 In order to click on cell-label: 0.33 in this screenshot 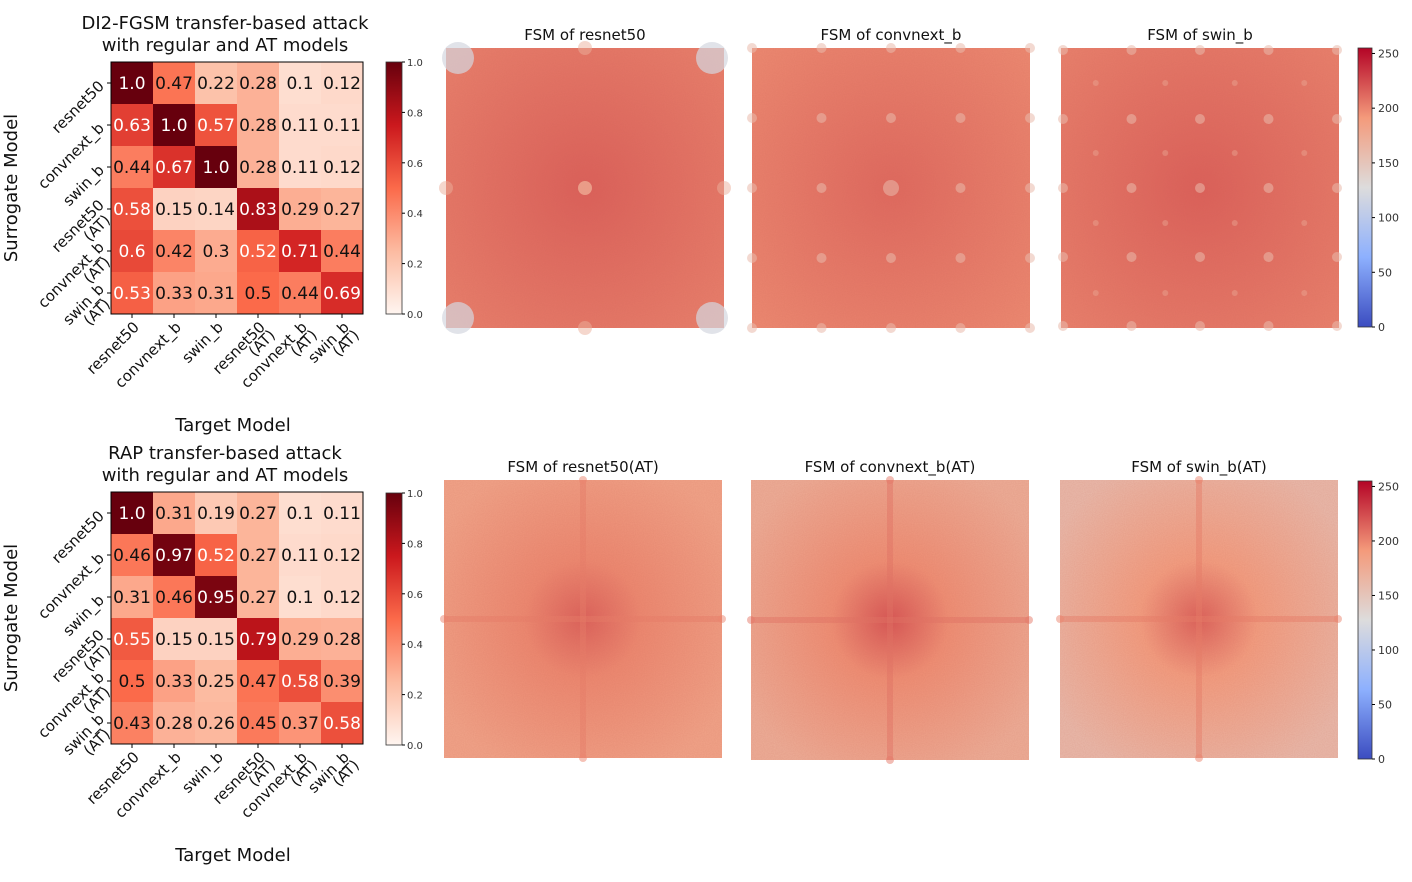, I will do `click(174, 294)`.